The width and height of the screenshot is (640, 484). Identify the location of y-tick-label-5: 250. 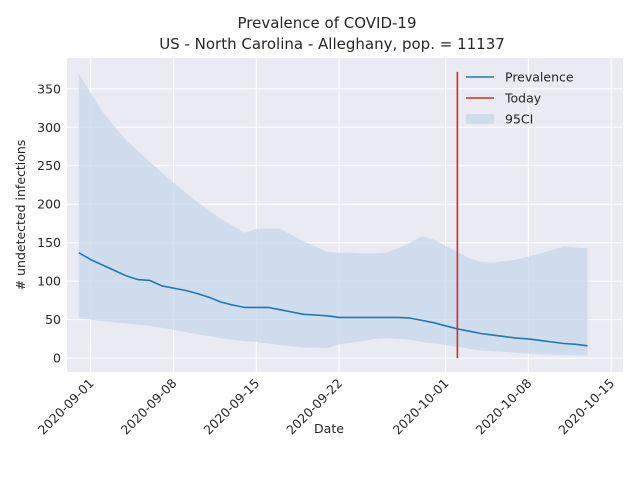
(49, 165).